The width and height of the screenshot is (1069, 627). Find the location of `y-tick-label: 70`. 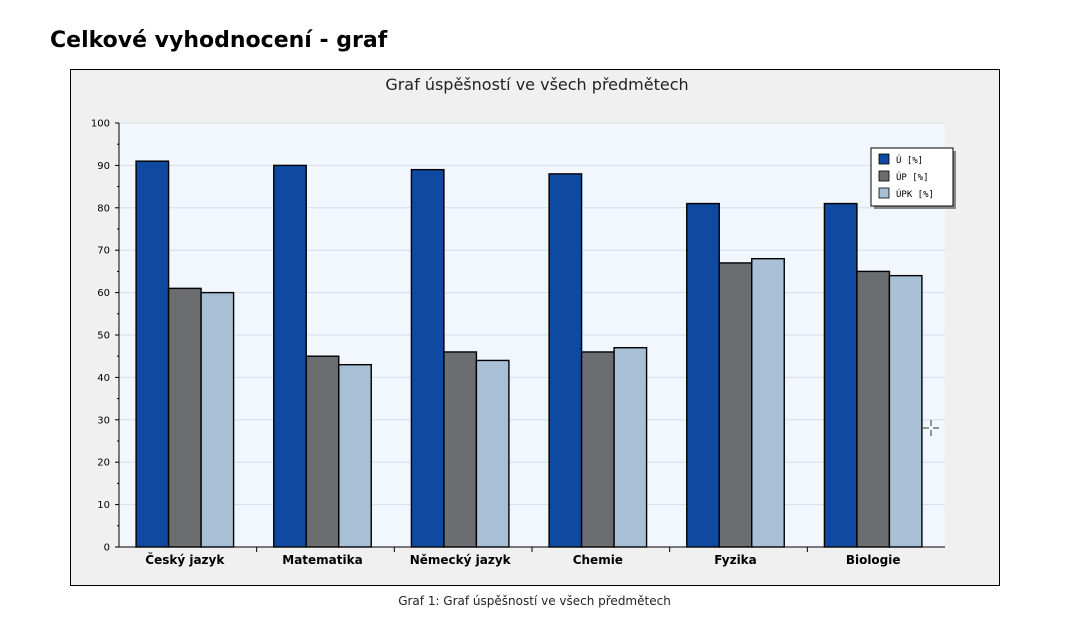

y-tick-label: 70 is located at coordinates (103, 251).